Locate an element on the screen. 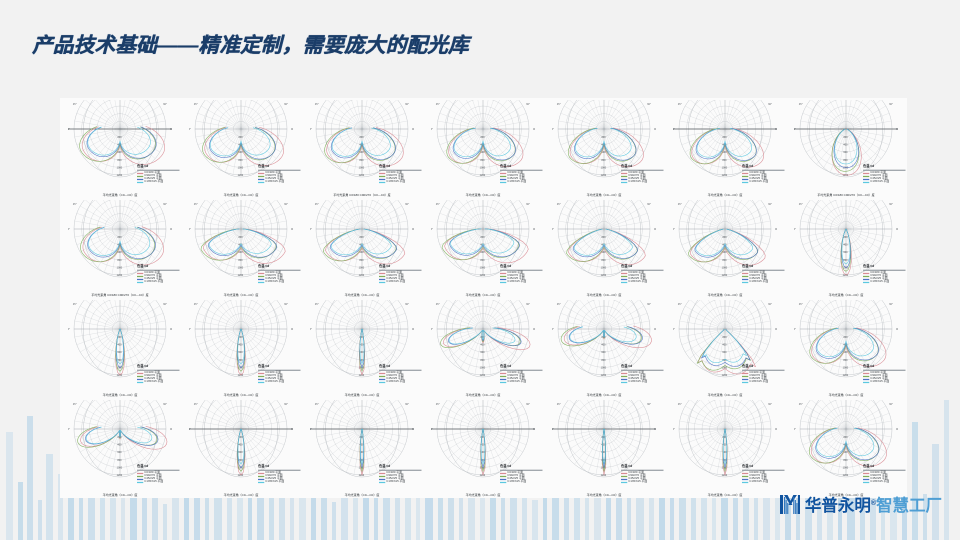 The image size is (960, 540). legend-item: C90/270 平面 is located at coordinates (158, 176).